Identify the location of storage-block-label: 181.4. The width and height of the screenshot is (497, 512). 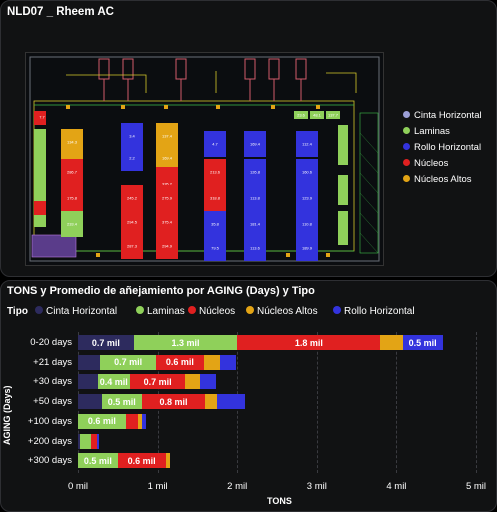
(255, 224).